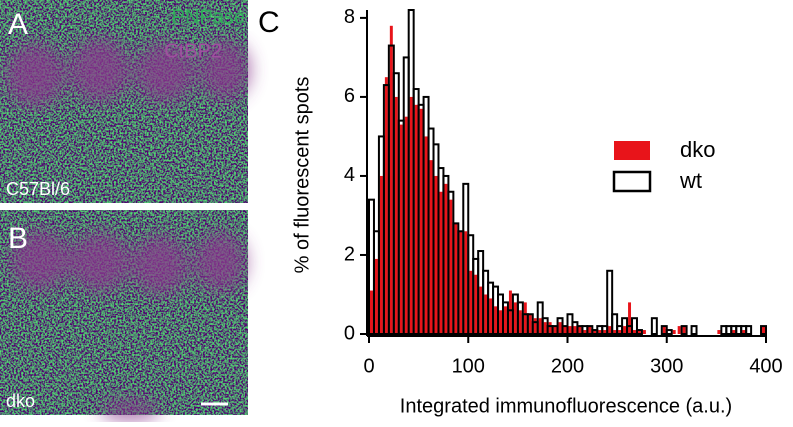  I want to click on legend-label: wt, so click(690, 180).